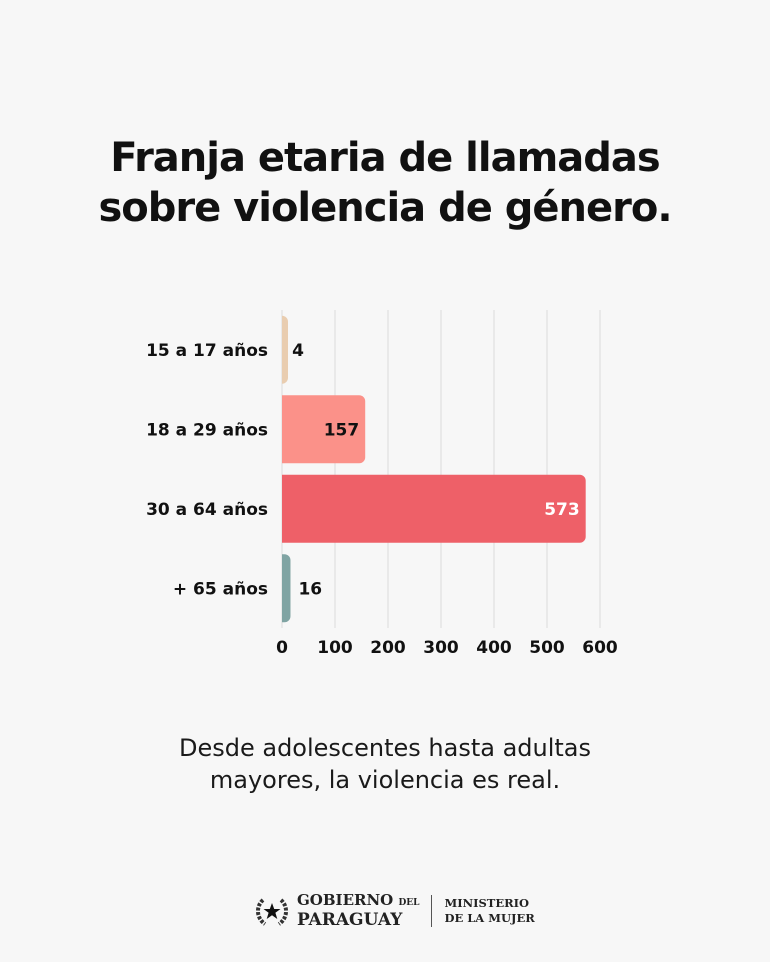 The image size is (770, 962). What do you see at coordinates (385, 158) in the screenshot?
I see `title-line-1: Franja etaria de llamadas` at bounding box center [385, 158].